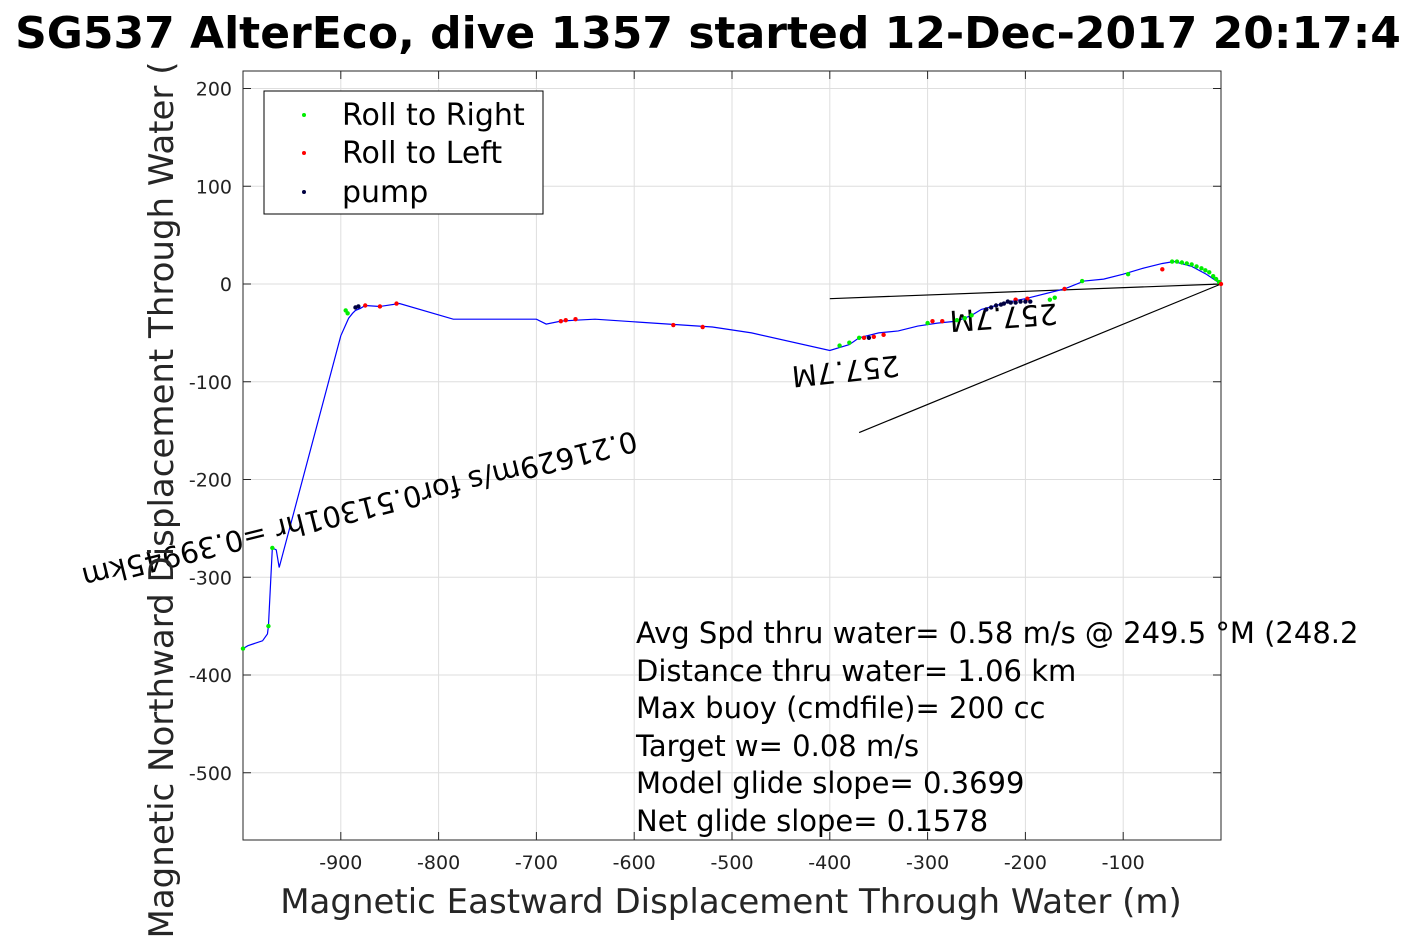  Describe the element at coordinates (927, 863) in the screenshot. I see `x-tick-label: -300` at that location.